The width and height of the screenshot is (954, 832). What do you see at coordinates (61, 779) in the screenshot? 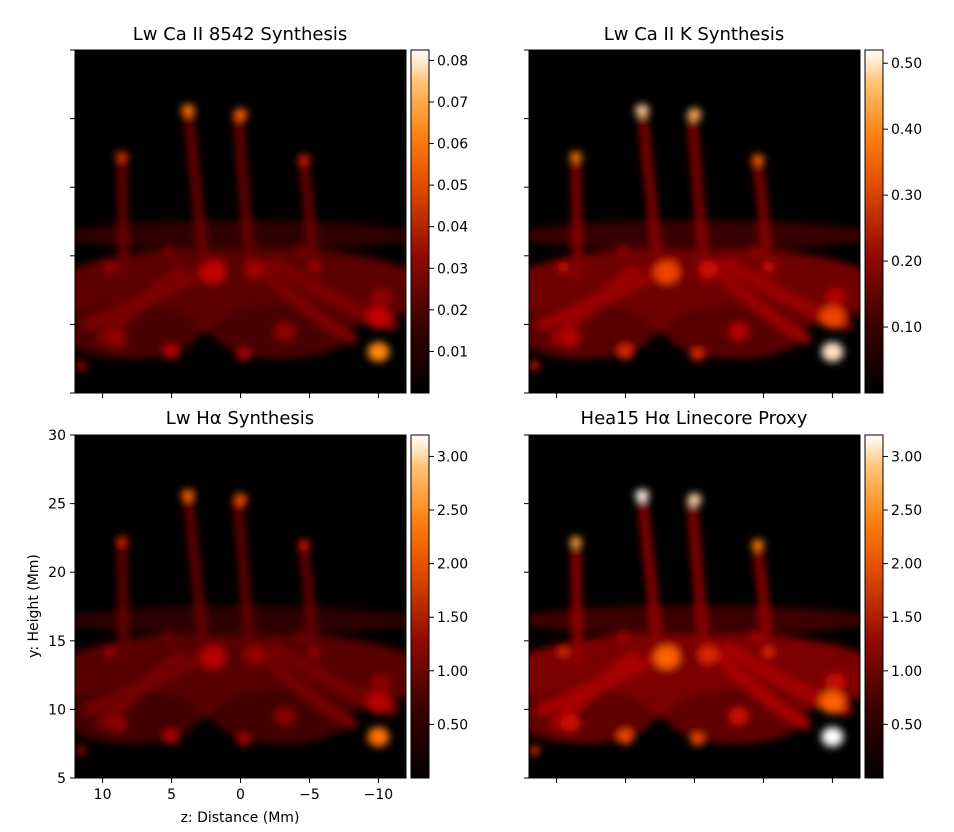
I see `y-tick-label: 5` at bounding box center [61, 779].